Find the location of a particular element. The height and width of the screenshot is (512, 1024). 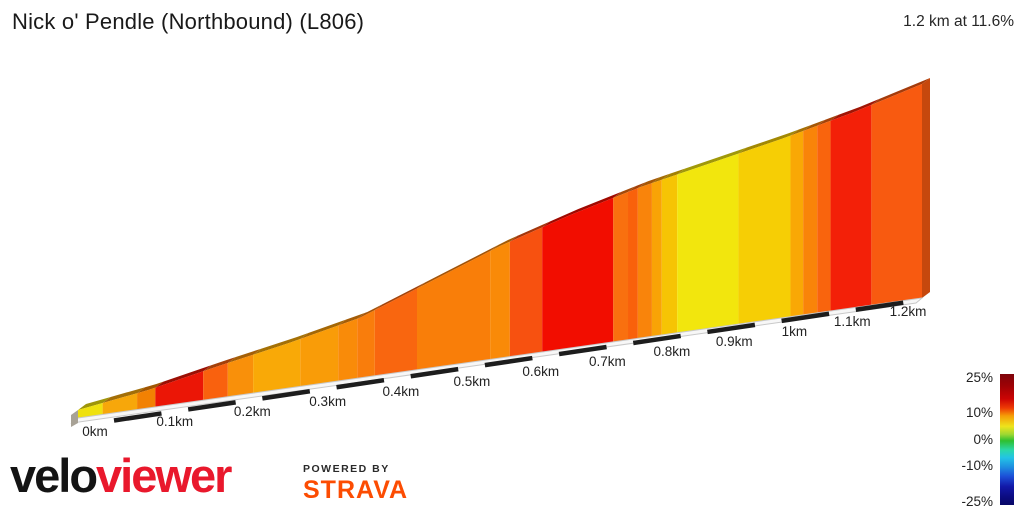

veloviewer-logo-velo: velo is located at coordinates (54, 475).